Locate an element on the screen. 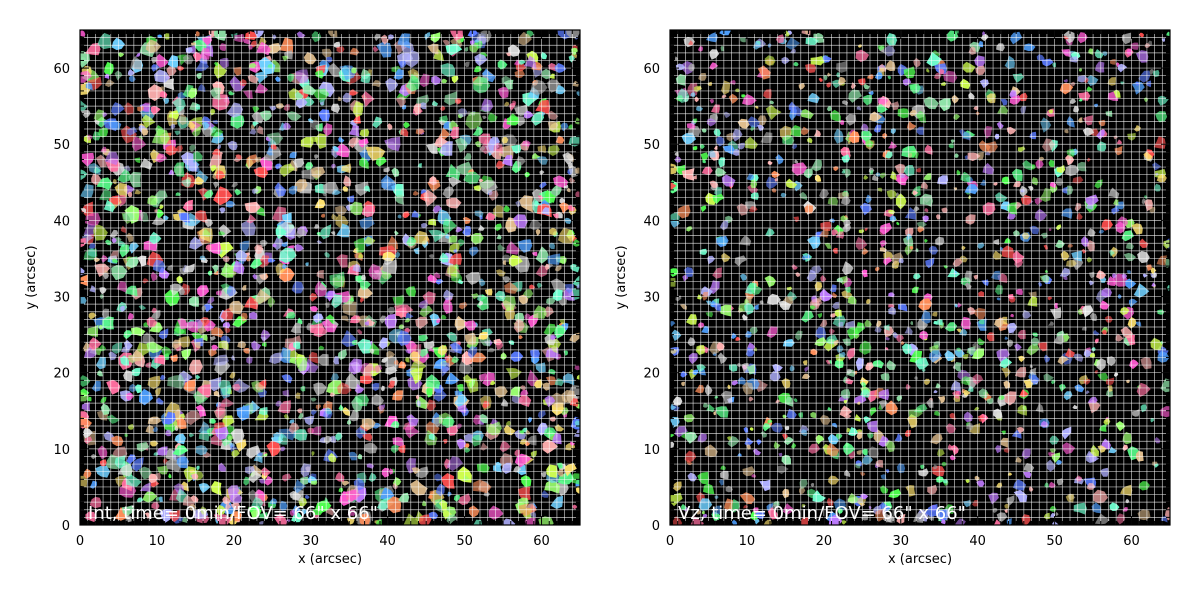 The height and width of the screenshot is (600, 1200). y-tick-label: 0 is located at coordinates (656, 526).